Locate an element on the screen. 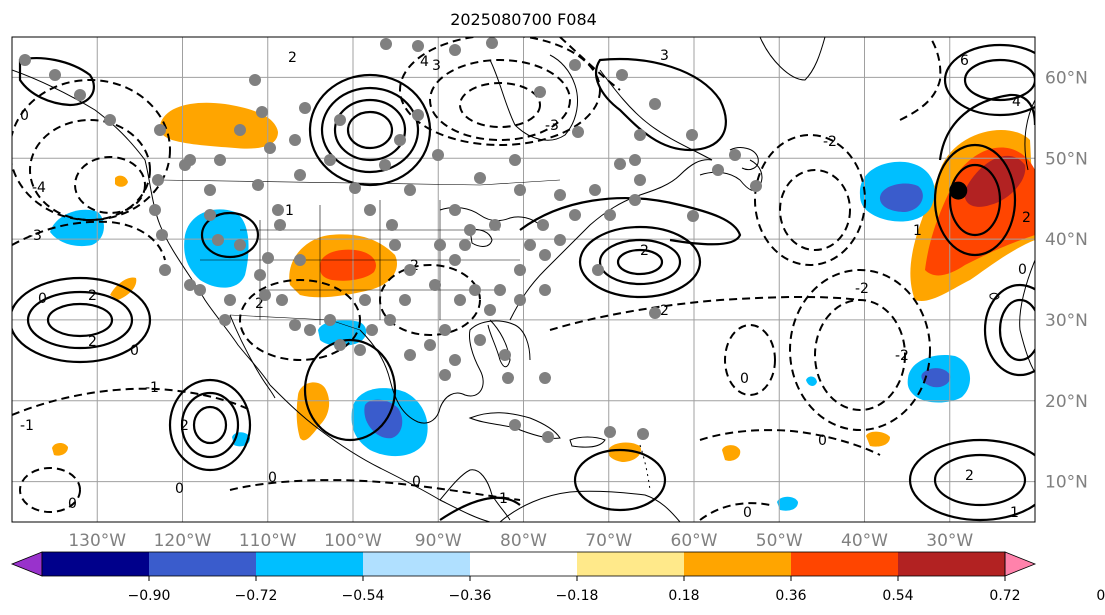 The height and width of the screenshot is (615, 1105). latitude-tick-label: 40°N is located at coordinates (1066, 240).